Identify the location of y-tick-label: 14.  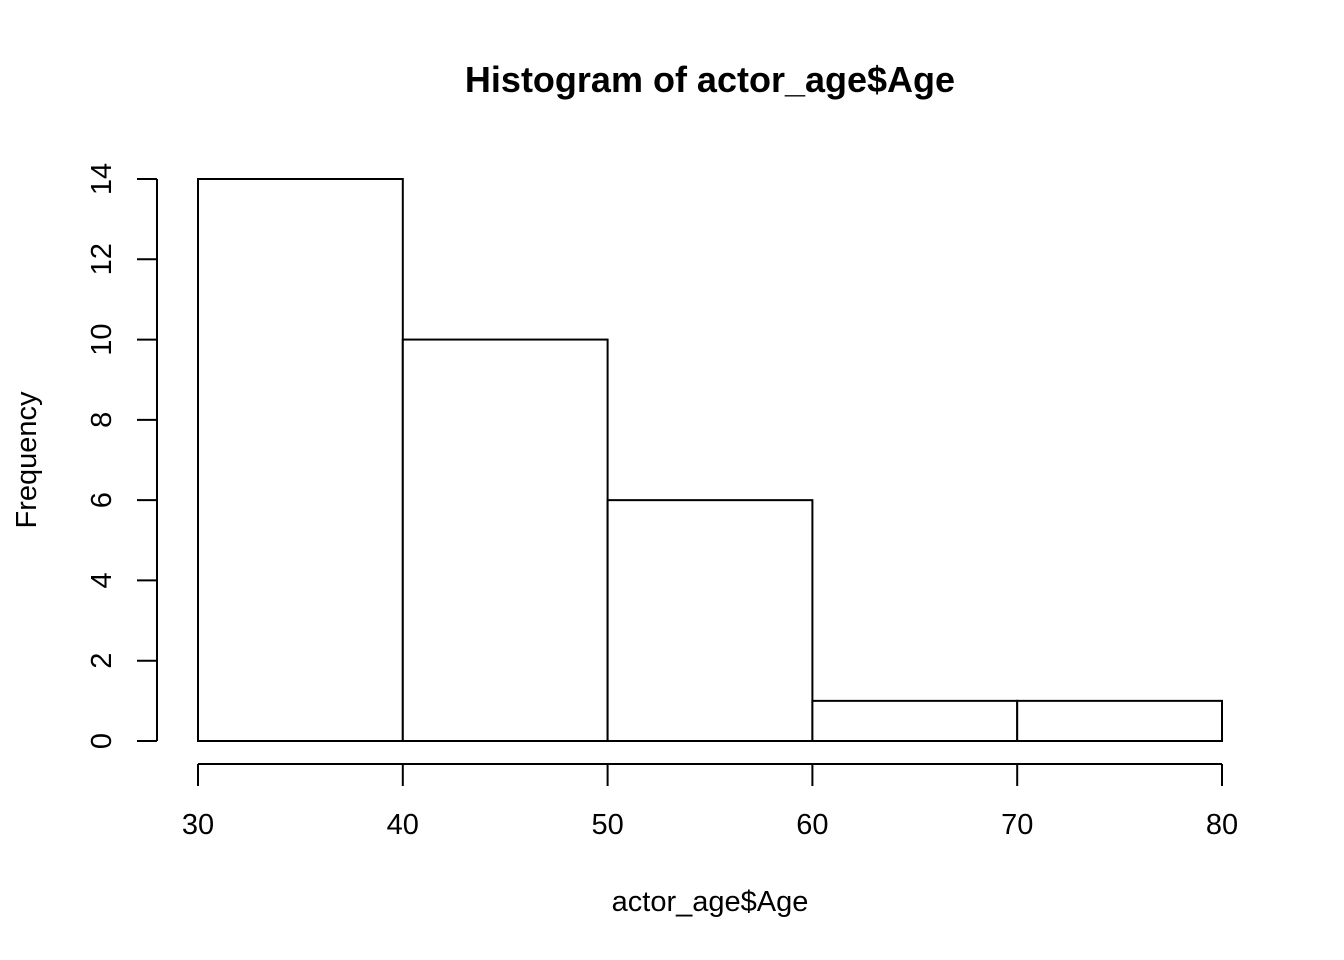
(102, 179).